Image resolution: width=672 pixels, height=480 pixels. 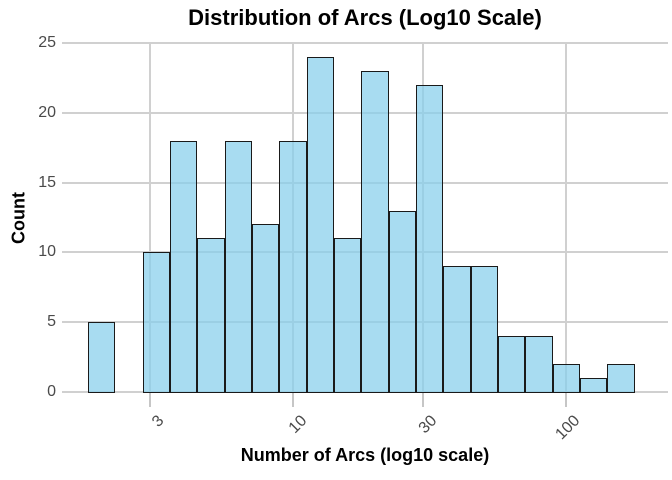 What do you see at coordinates (51, 391) in the screenshot?
I see `y-tick-label: 0` at bounding box center [51, 391].